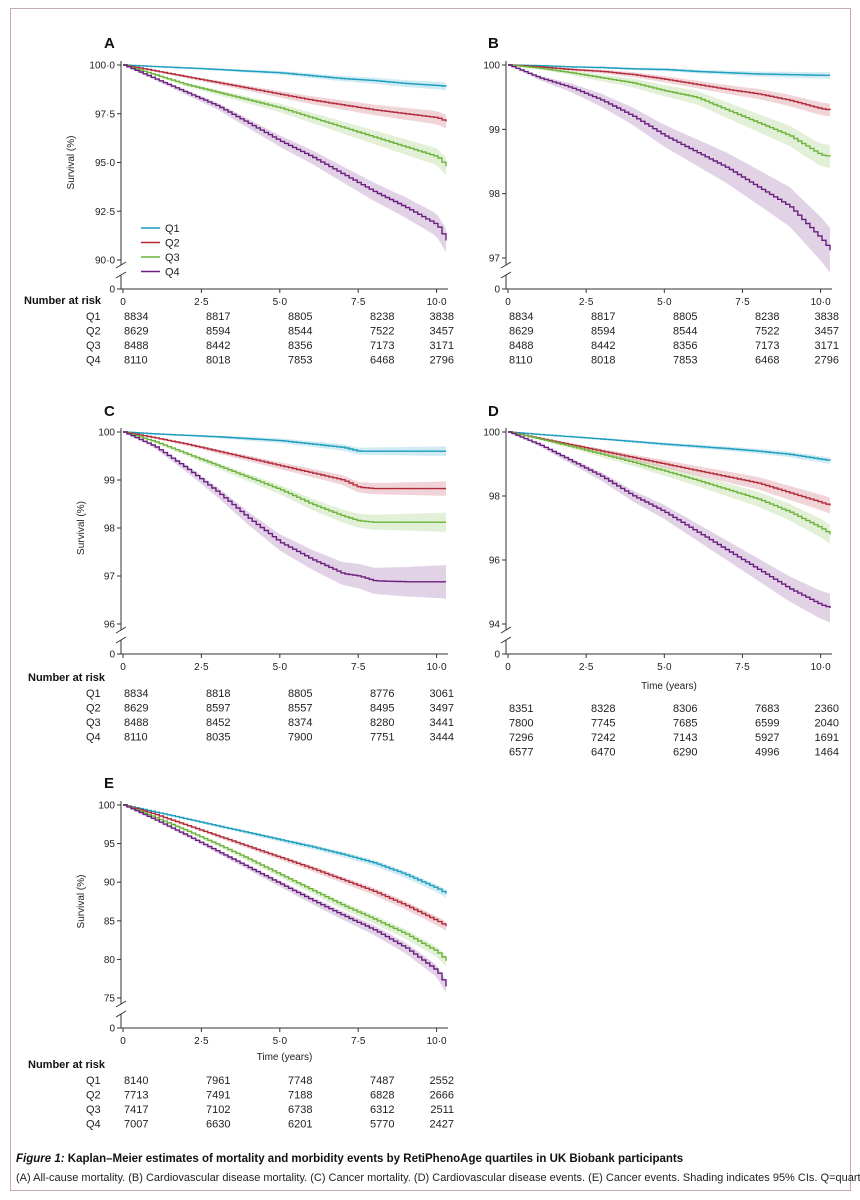 The width and height of the screenshot is (860, 1200). What do you see at coordinates (382, 1096) in the screenshot?
I see `risk-cell: 6828` at bounding box center [382, 1096].